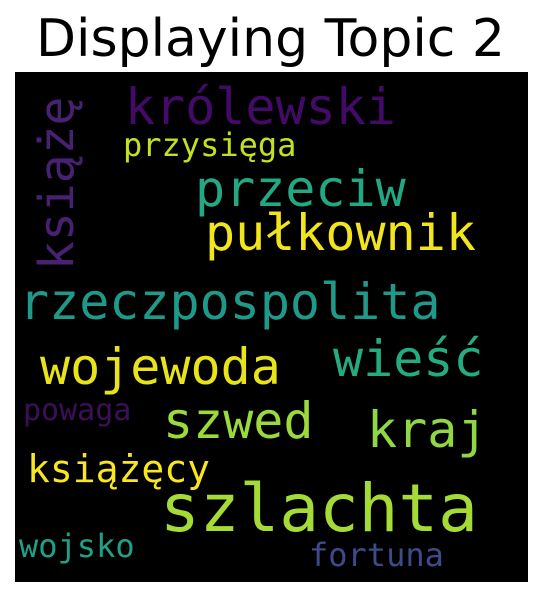 This screenshot has width=541, height=596. Describe the element at coordinates (160, 367) in the screenshot. I see `word-wojewoda: wojewoda` at that location.